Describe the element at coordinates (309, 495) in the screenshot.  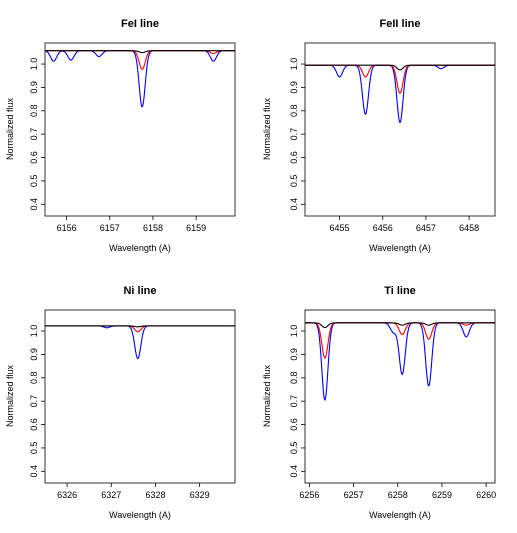
I see `x-tick-label: 6256` at that location.